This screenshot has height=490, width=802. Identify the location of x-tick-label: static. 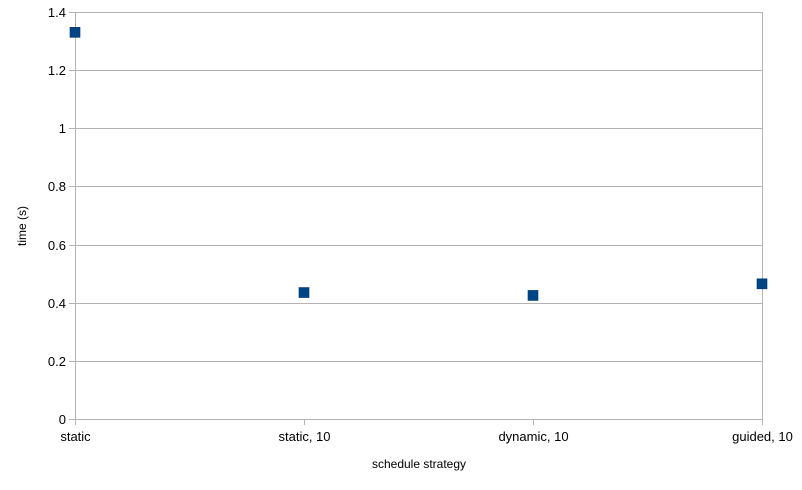
(75, 436).